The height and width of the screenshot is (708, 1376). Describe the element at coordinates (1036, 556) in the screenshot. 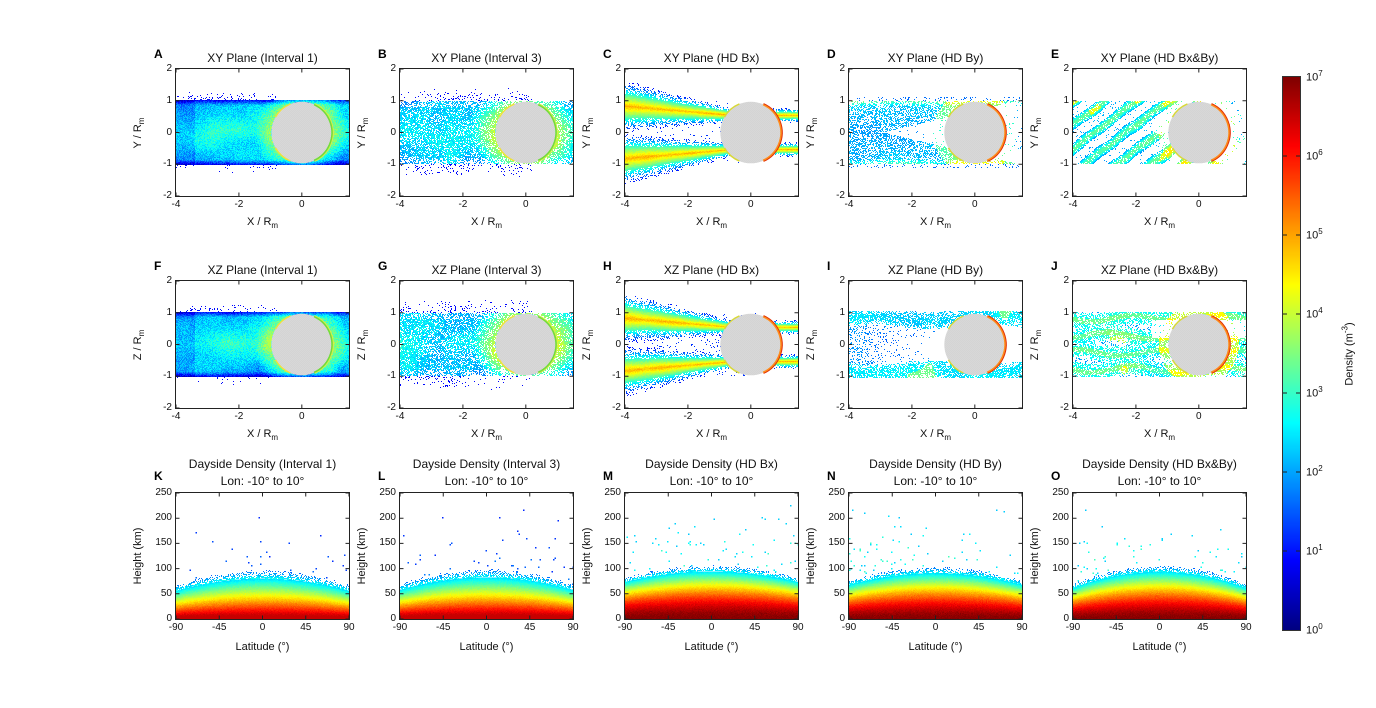

I see `panel-O-y-axis-label: Height (km)` at that location.